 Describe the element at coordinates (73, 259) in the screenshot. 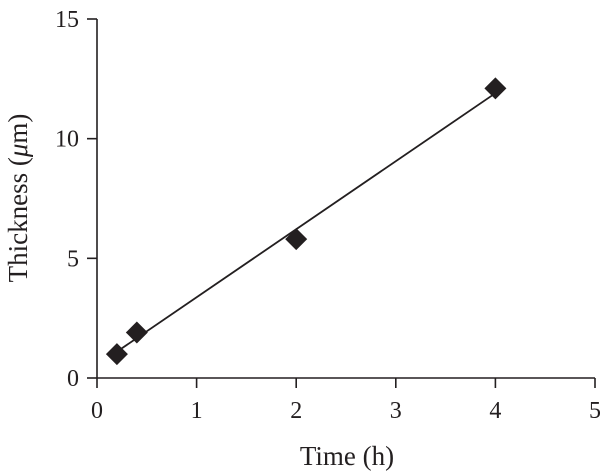

I see `y-tick-label: 5` at that location.